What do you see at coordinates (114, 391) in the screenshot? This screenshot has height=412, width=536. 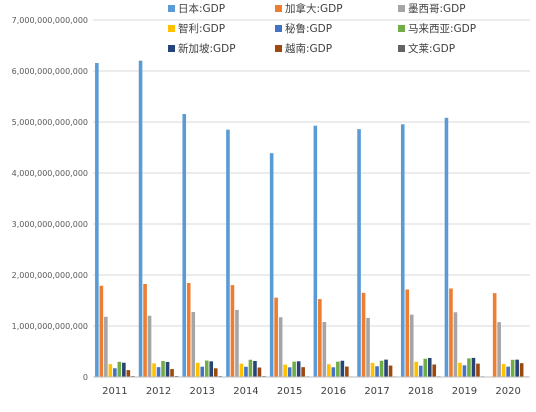 I see `x-tick-label: 2011` at bounding box center [114, 391].